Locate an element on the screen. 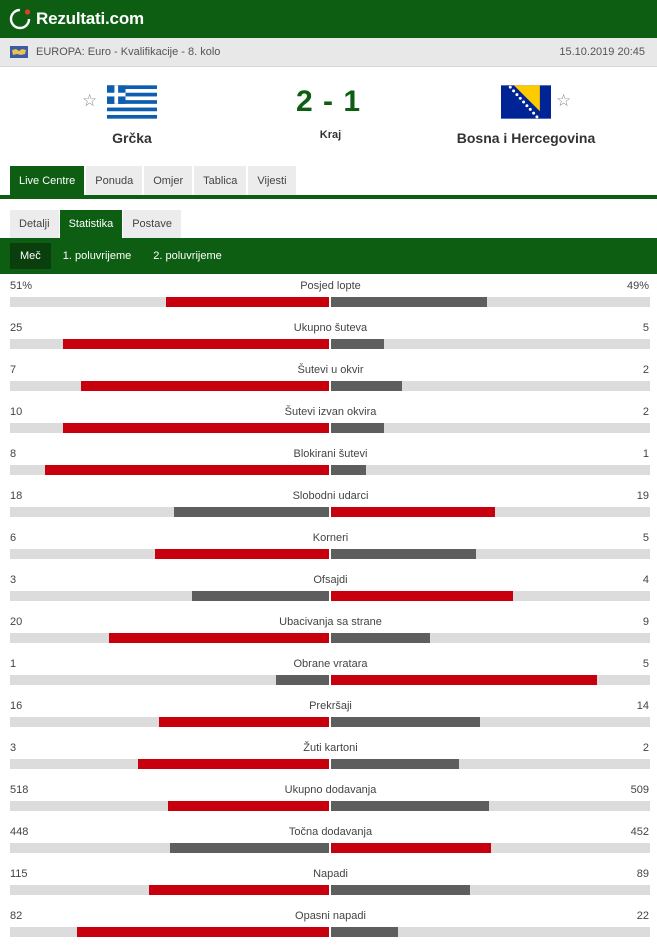 The width and height of the screenshot is (657, 950). stat-home-value: 1 is located at coordinates (13, 664).